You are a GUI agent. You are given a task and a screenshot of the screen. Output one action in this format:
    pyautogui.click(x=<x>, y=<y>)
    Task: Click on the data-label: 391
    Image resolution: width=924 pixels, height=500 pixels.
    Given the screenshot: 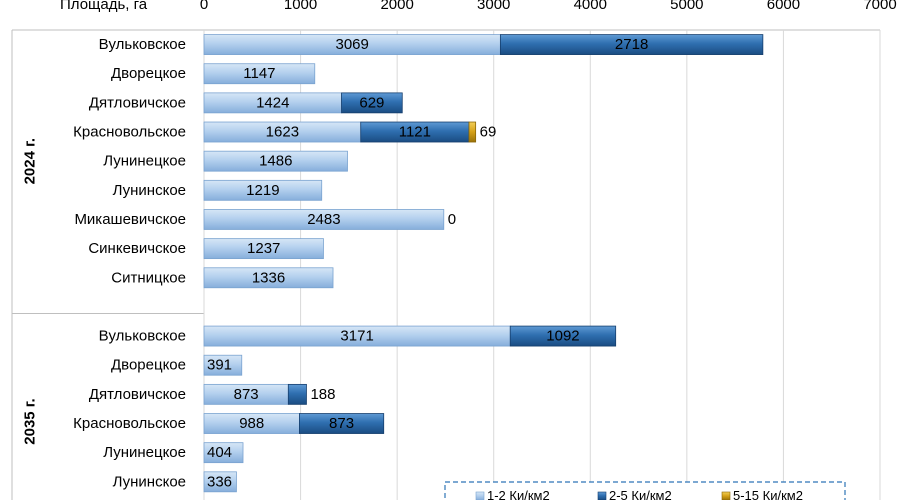 What is the action you would take?
    pyautogui.click(x=219, y=365)
    